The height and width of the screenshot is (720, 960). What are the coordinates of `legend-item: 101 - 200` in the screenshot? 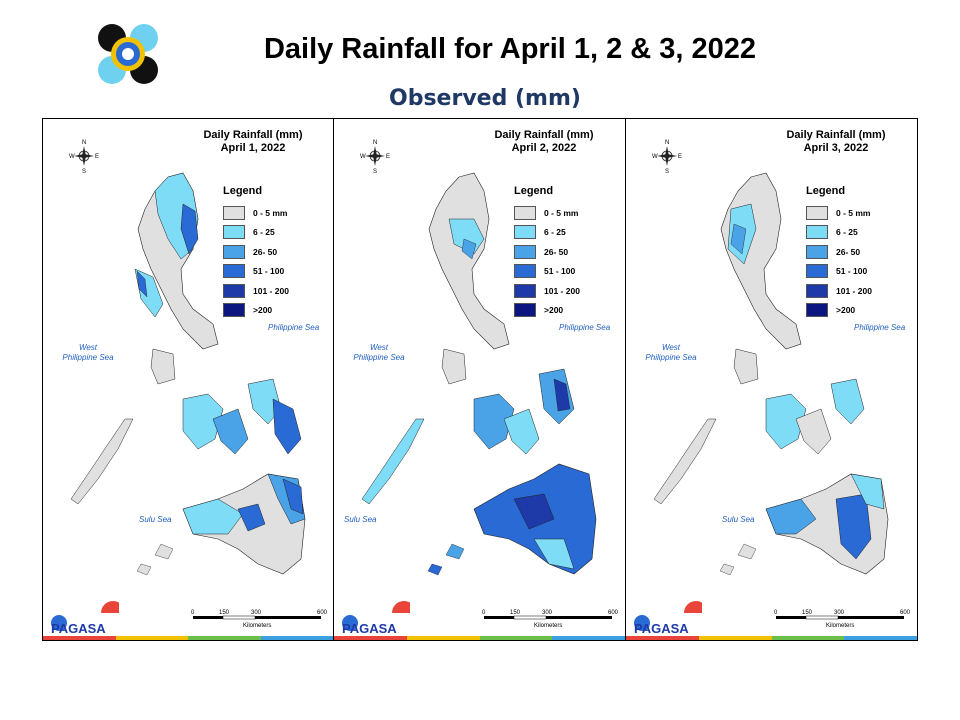 It's located at (839, 291).